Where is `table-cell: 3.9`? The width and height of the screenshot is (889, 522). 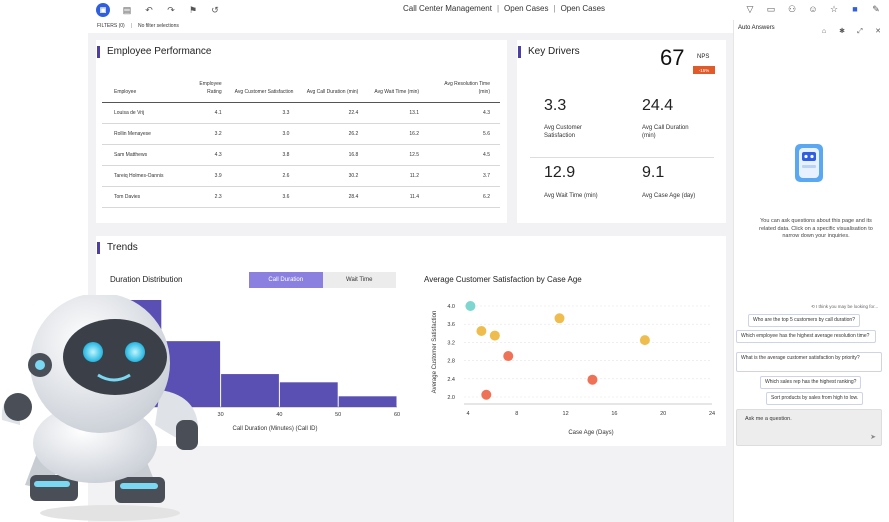 table-cell: 3.9 is located at coordinates (210, 176).